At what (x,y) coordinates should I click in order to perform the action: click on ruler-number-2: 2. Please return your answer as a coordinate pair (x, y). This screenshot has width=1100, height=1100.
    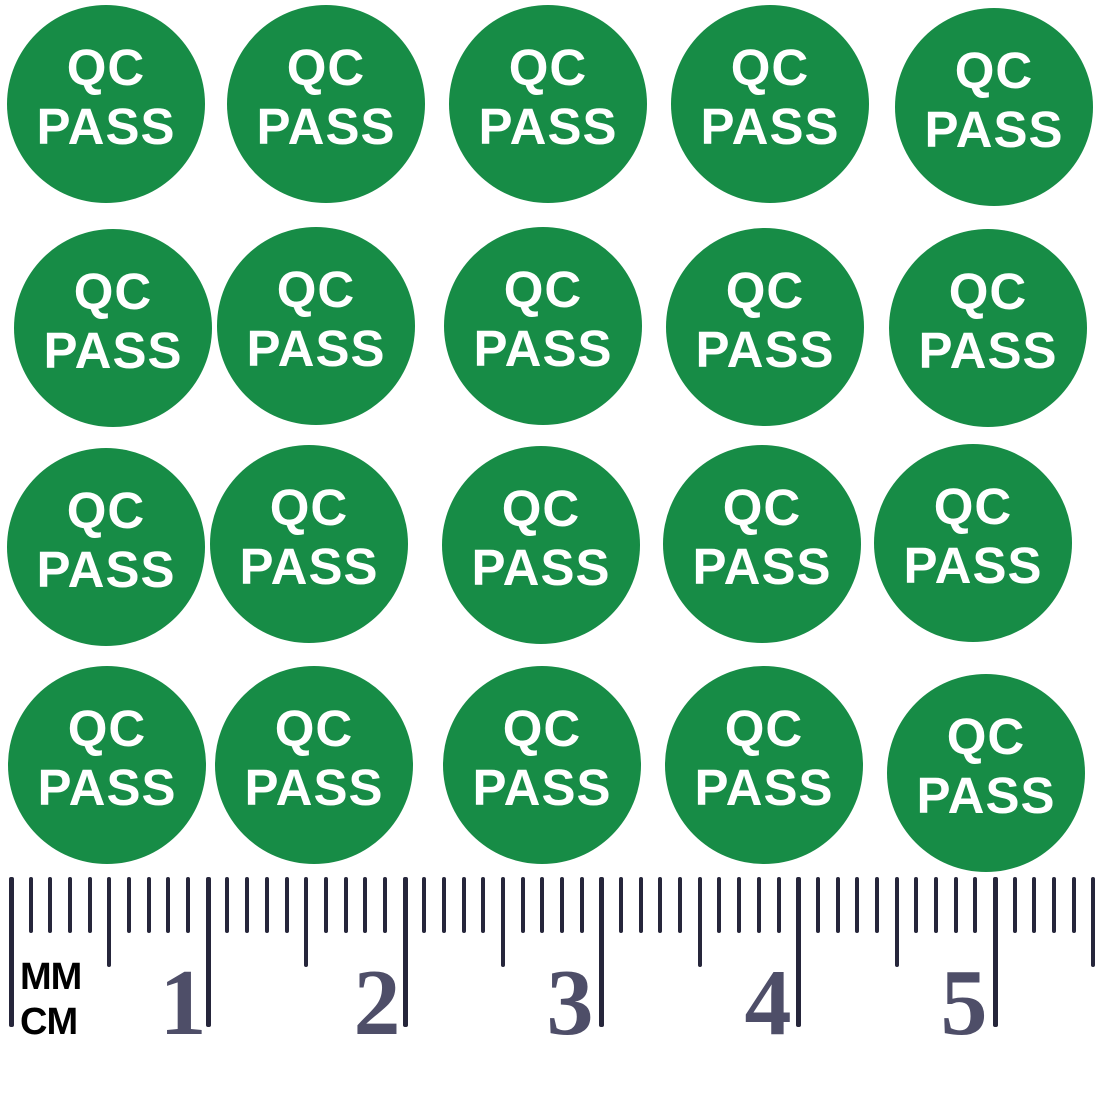
    Looking at the image, I should click on (377, 1003).